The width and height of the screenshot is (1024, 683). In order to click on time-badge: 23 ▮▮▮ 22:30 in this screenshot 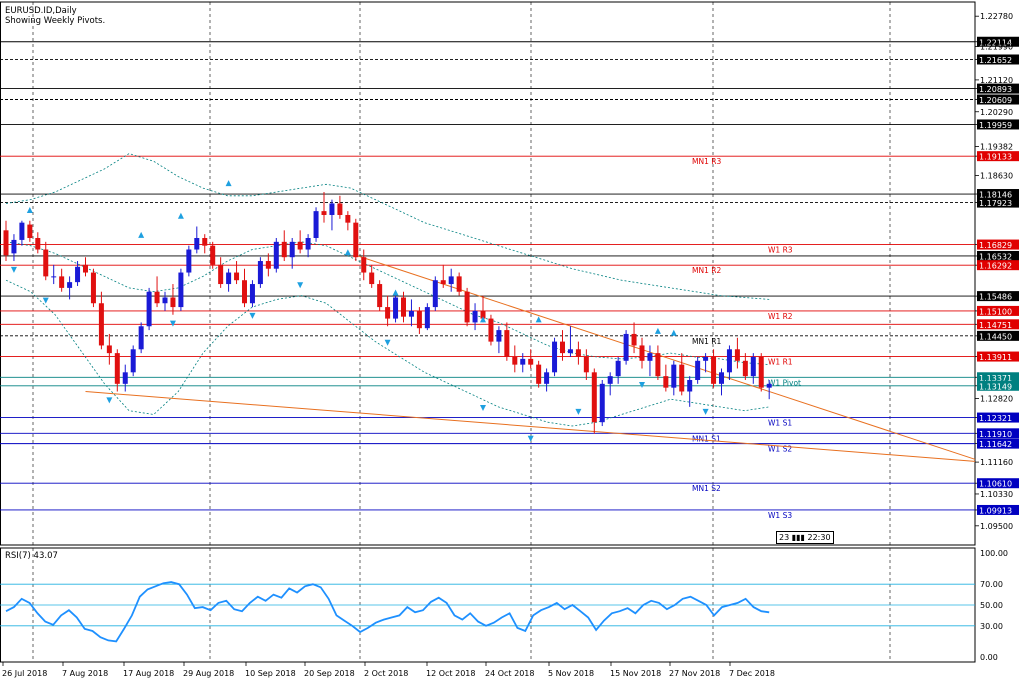, I will do `click(805, 537)`.